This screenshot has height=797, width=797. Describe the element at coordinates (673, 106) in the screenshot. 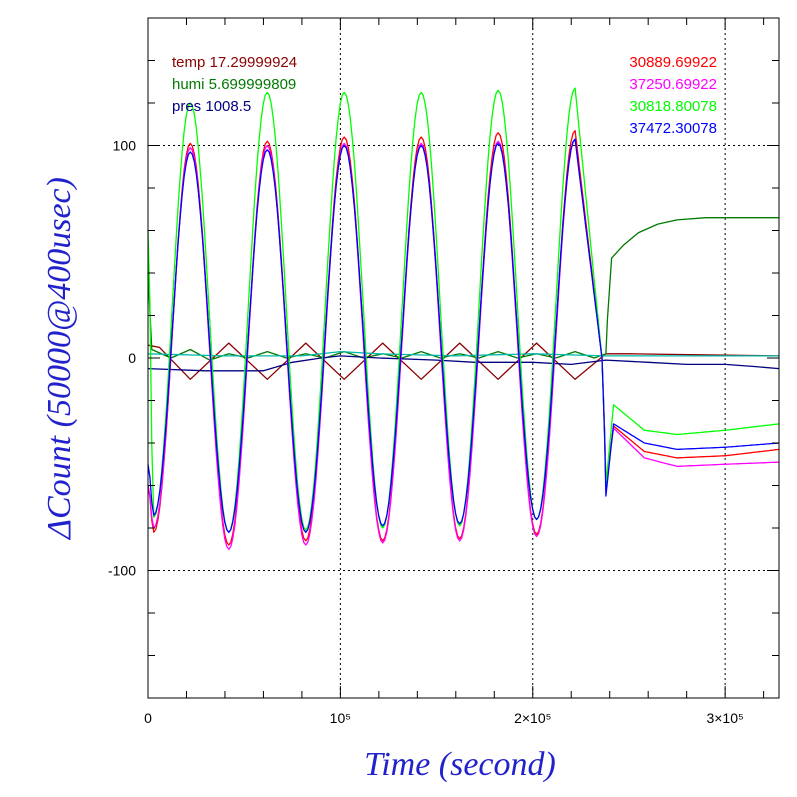

I see `legend-entry: 30818.80078` at that location.